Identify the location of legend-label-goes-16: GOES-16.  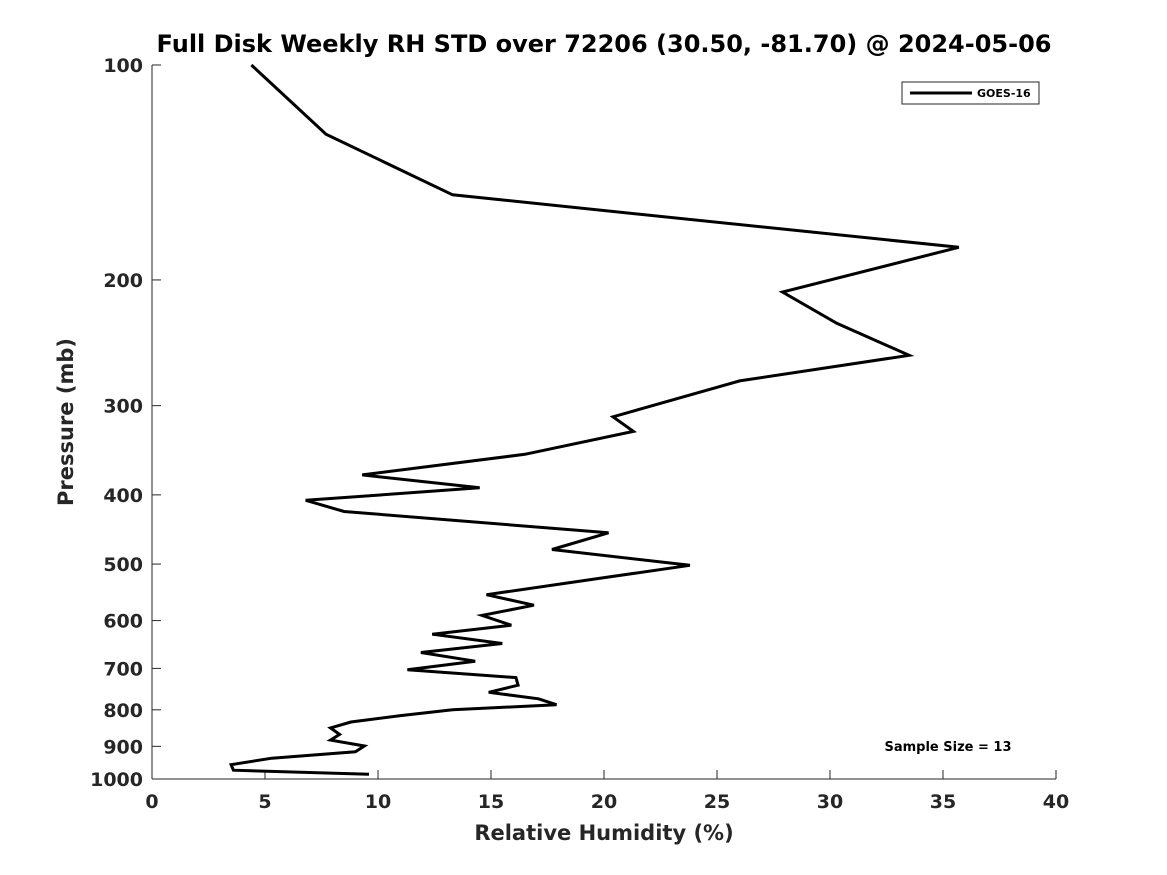
(1004, 93).